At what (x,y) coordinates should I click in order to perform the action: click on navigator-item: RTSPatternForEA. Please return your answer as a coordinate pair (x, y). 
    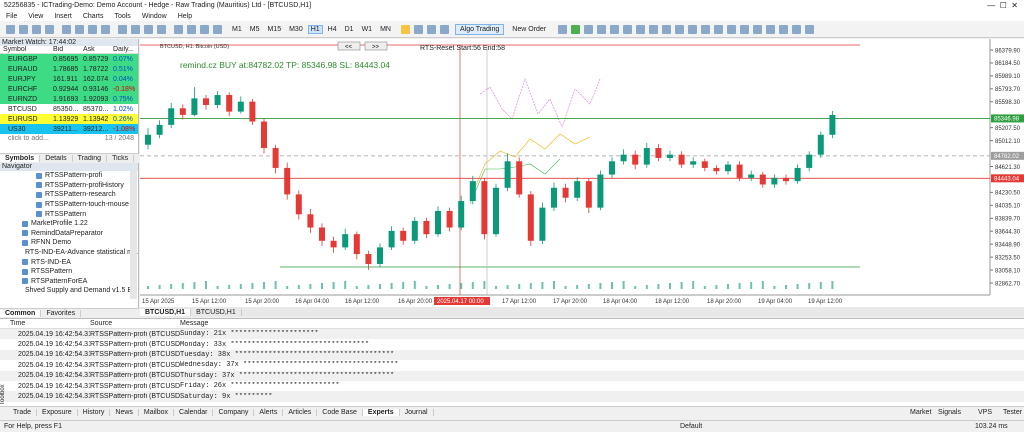
    Looking at the image, I should click on (69, 282).